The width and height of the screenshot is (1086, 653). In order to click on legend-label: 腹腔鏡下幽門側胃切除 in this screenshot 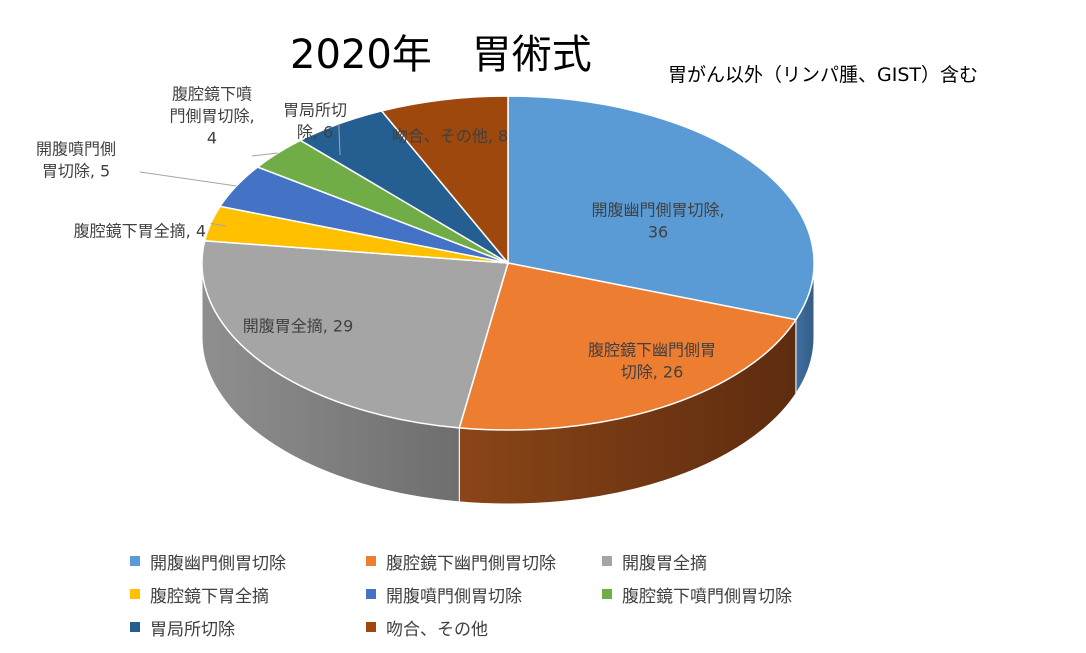, I will do `click(471, 563)`.